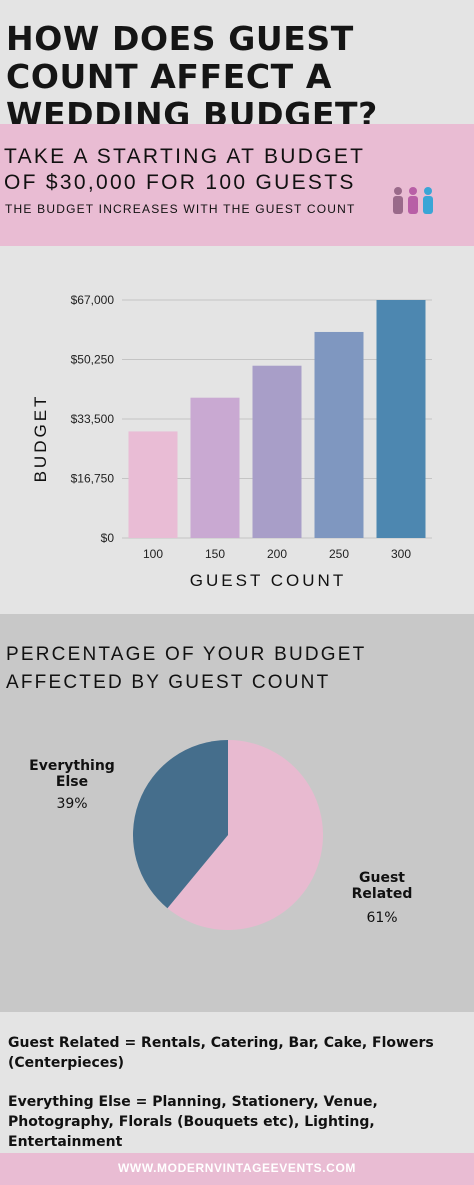  Describe the element at coordinates (40, 438) in the screenshot. I see `y-axis-label: BUDGET` at that location.